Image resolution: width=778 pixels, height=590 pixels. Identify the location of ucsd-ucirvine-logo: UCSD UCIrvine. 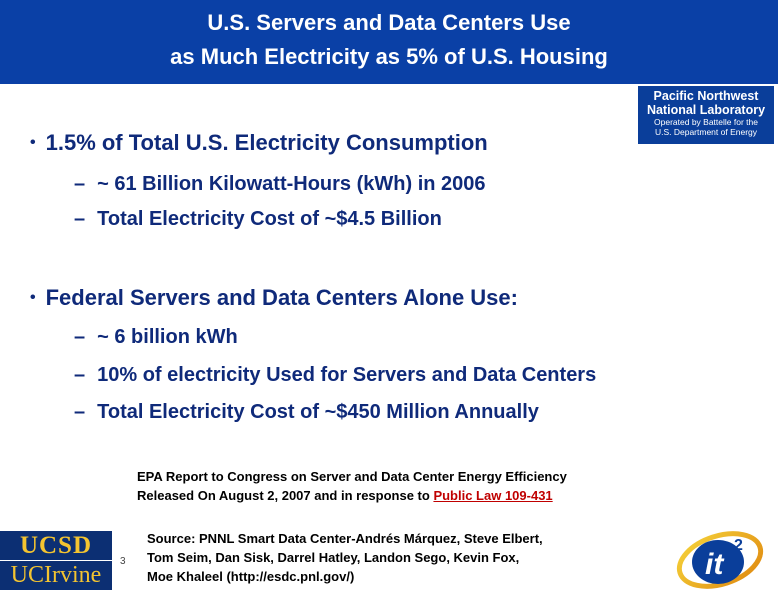
(56, 560).